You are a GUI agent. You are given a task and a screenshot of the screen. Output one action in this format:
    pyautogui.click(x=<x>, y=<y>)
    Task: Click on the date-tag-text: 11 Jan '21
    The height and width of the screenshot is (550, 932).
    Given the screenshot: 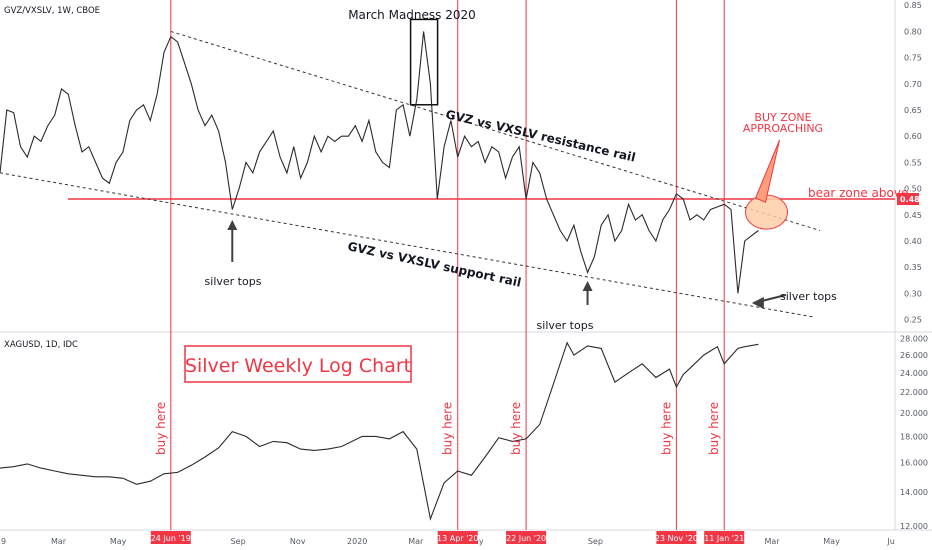 What is the action you would take?
    pyautogui.click(x=724, y=538)
    